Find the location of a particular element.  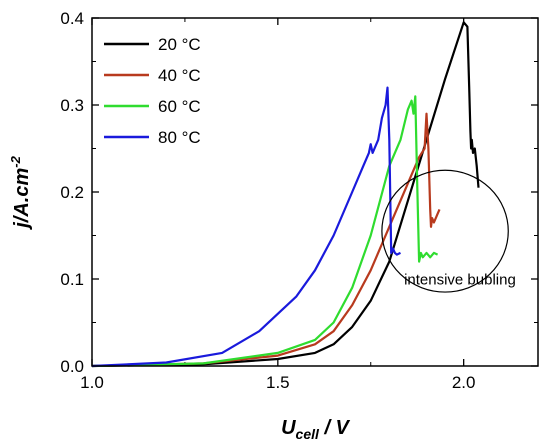

x-axis-title-sub: cell is located at coordinates (308, 434).